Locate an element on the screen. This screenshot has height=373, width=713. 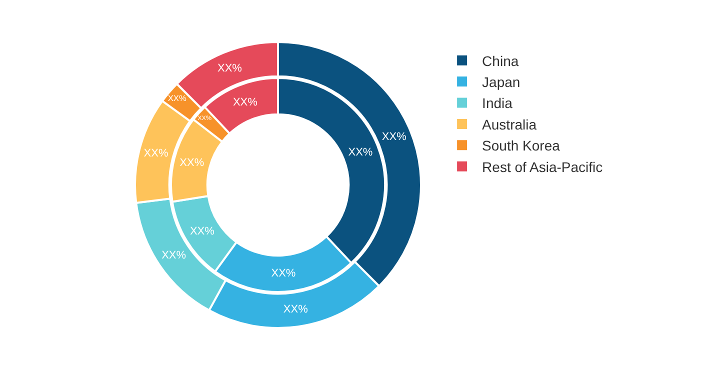
legend-label: South Korea is located at coordinates (521, 146).